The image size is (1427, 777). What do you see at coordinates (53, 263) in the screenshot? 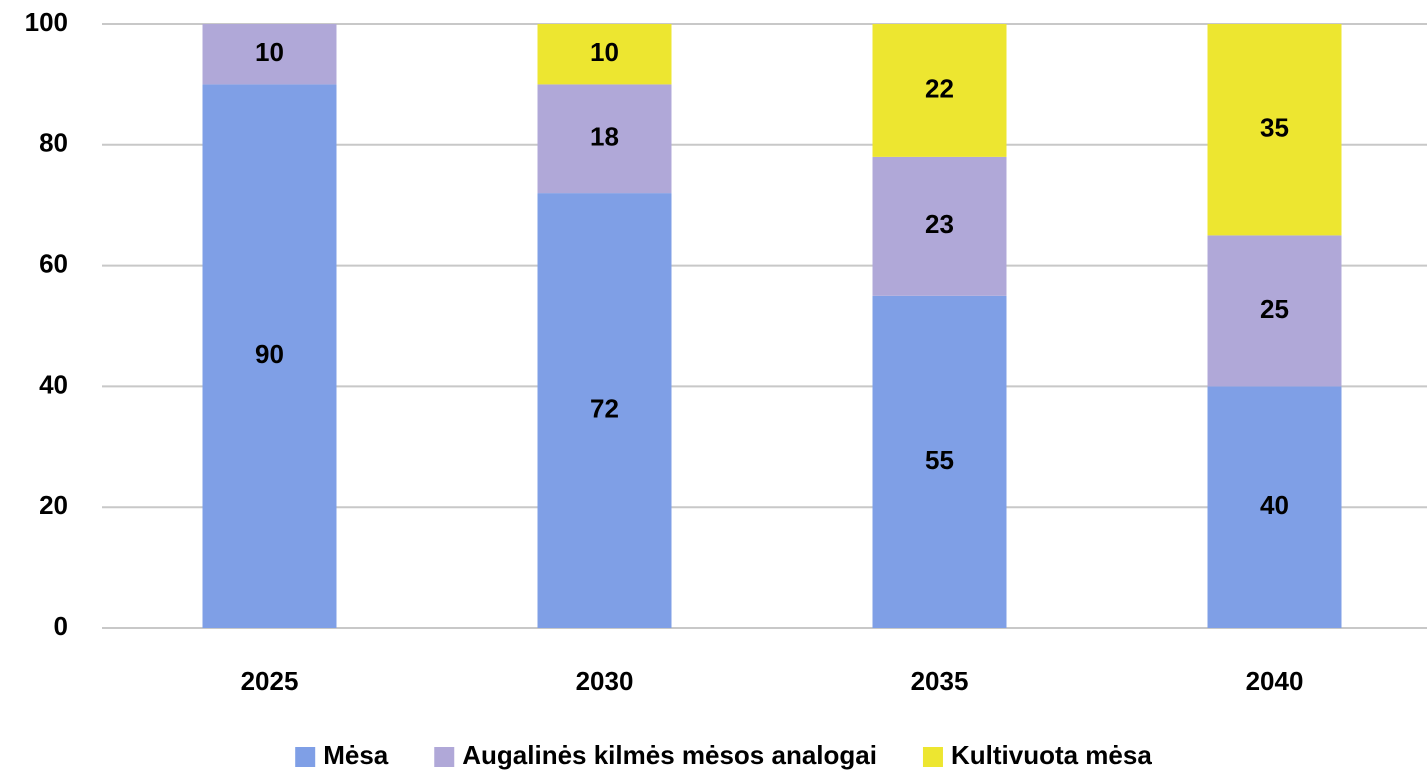
I see `y-tick-label: 60` at bounding box center [53, 263].